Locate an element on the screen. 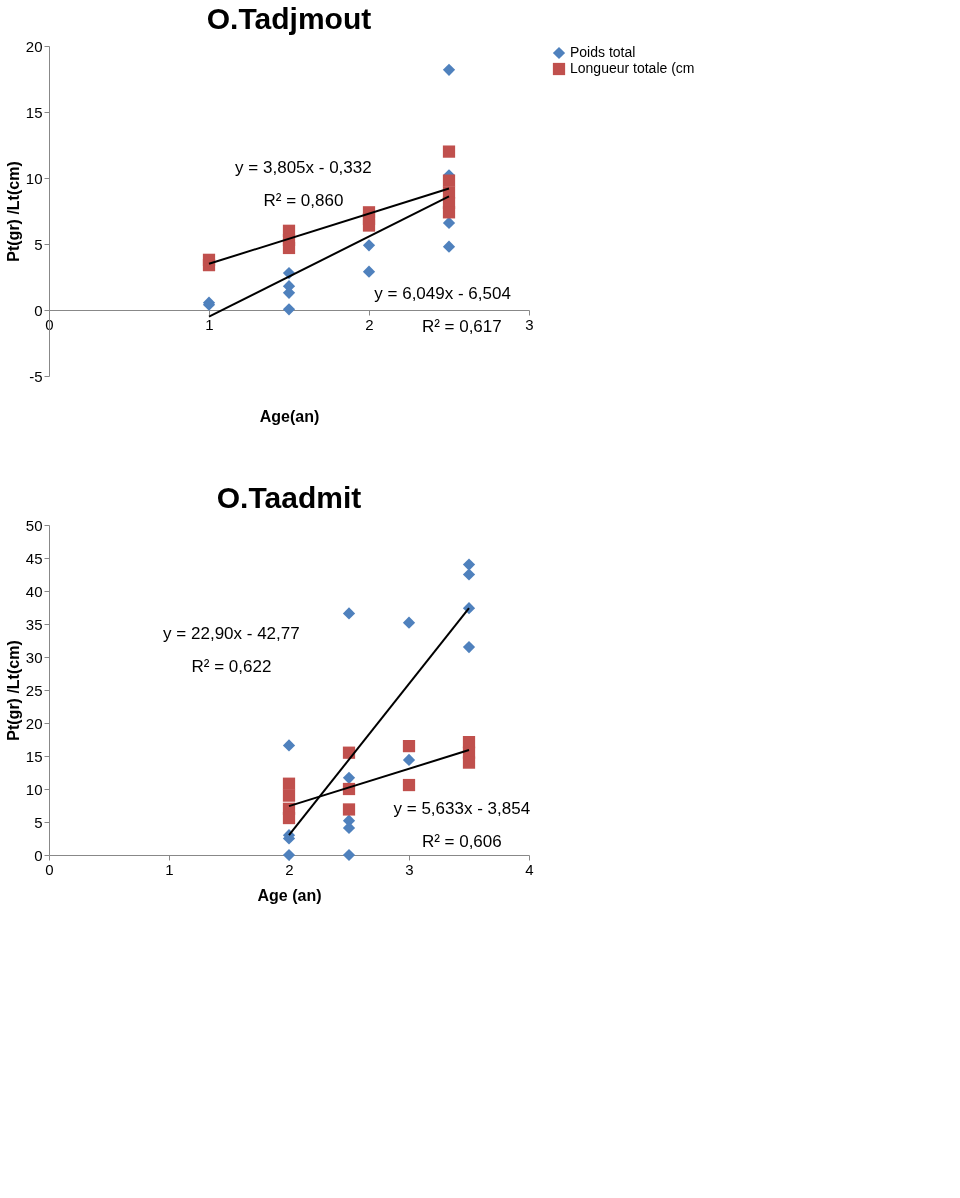  x-tick-label: 0 is located at coordinates (49, 869).